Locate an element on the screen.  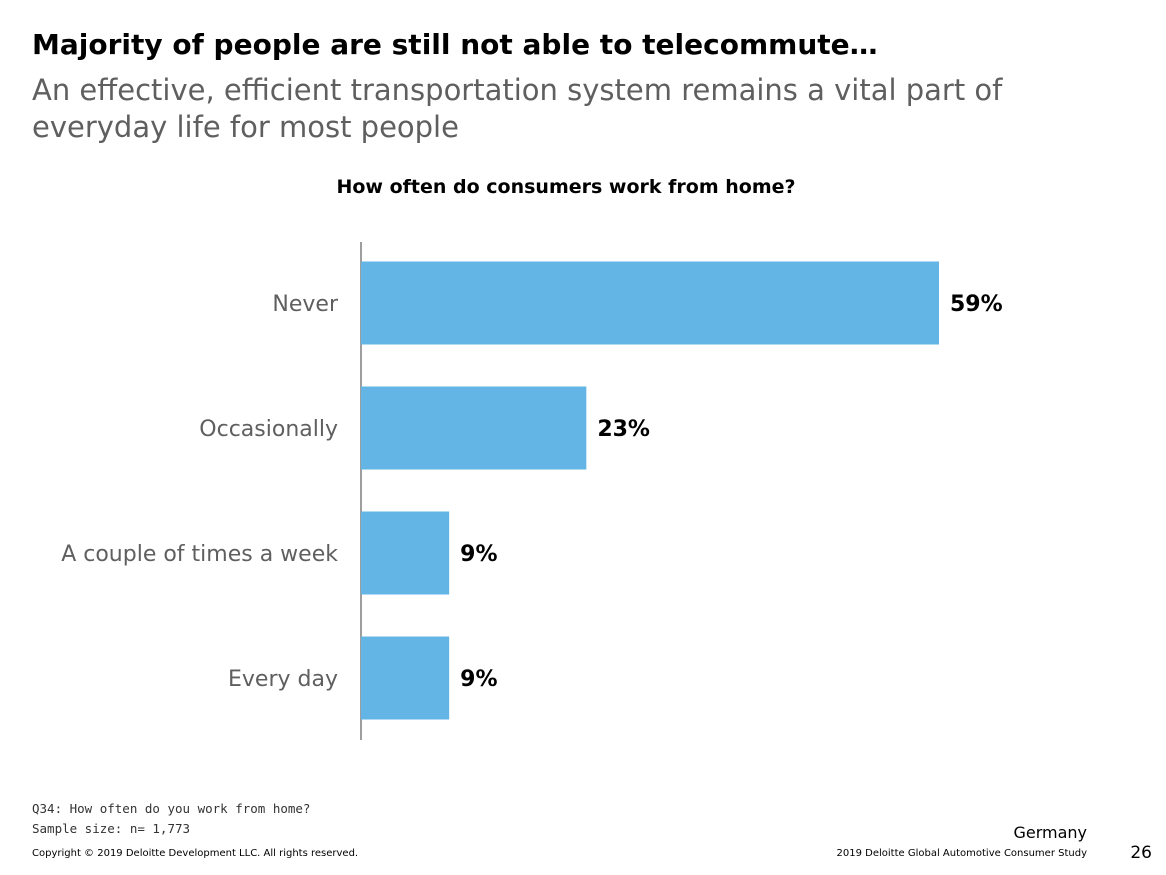
value-label: 59% is located at coordinates (976, 304).